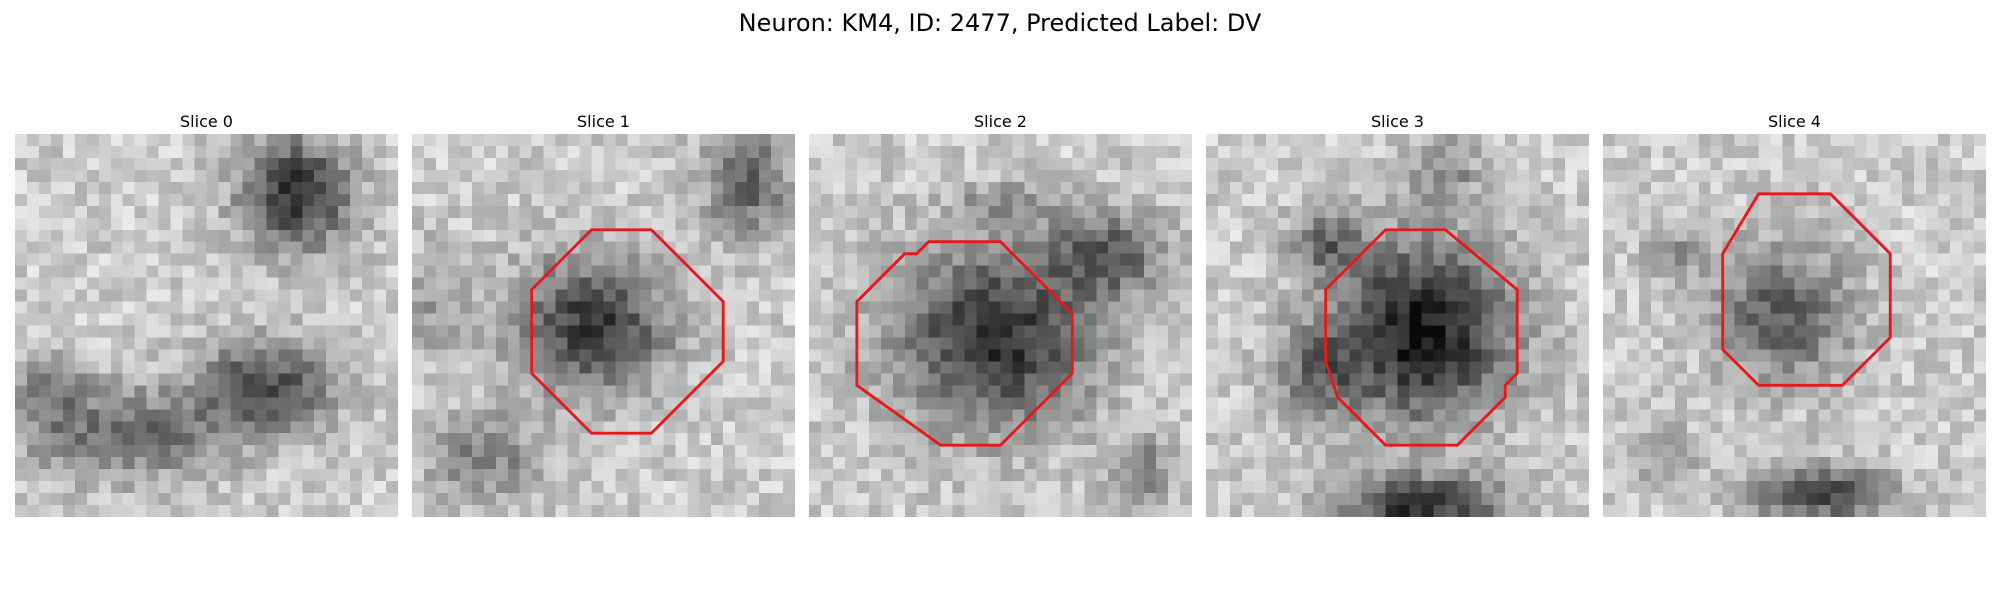  I want to click on slice-title: Slice 1, so click(603, 121).